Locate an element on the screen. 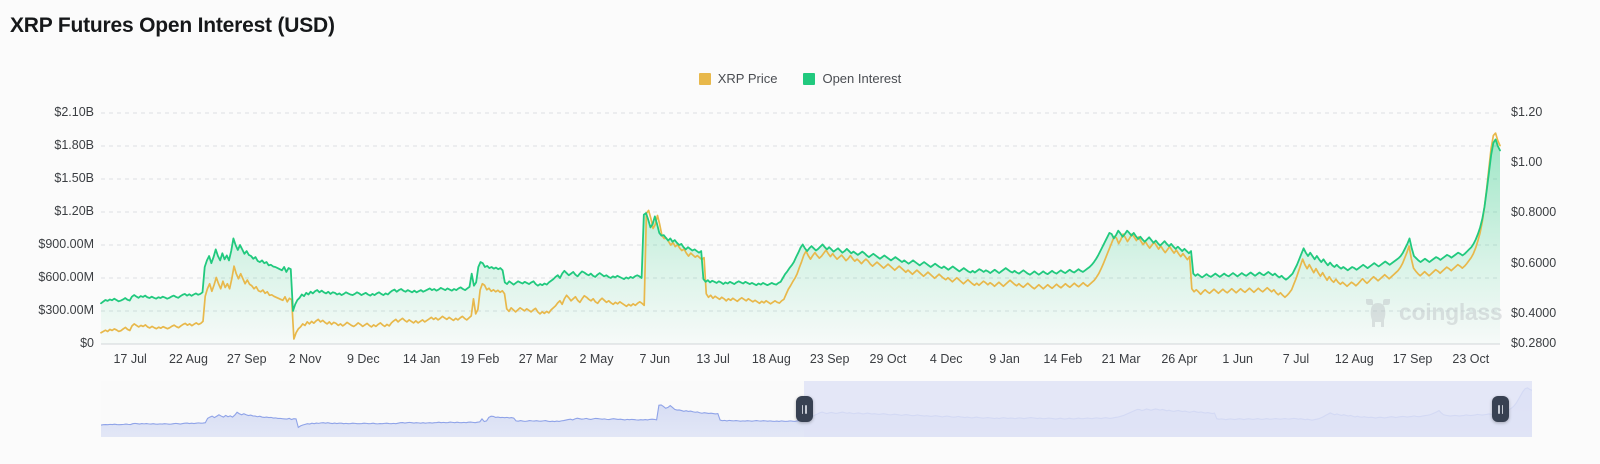 This screenshot has width=1600, height=464. navigator-handle-left is located at coordinates (804, 409).